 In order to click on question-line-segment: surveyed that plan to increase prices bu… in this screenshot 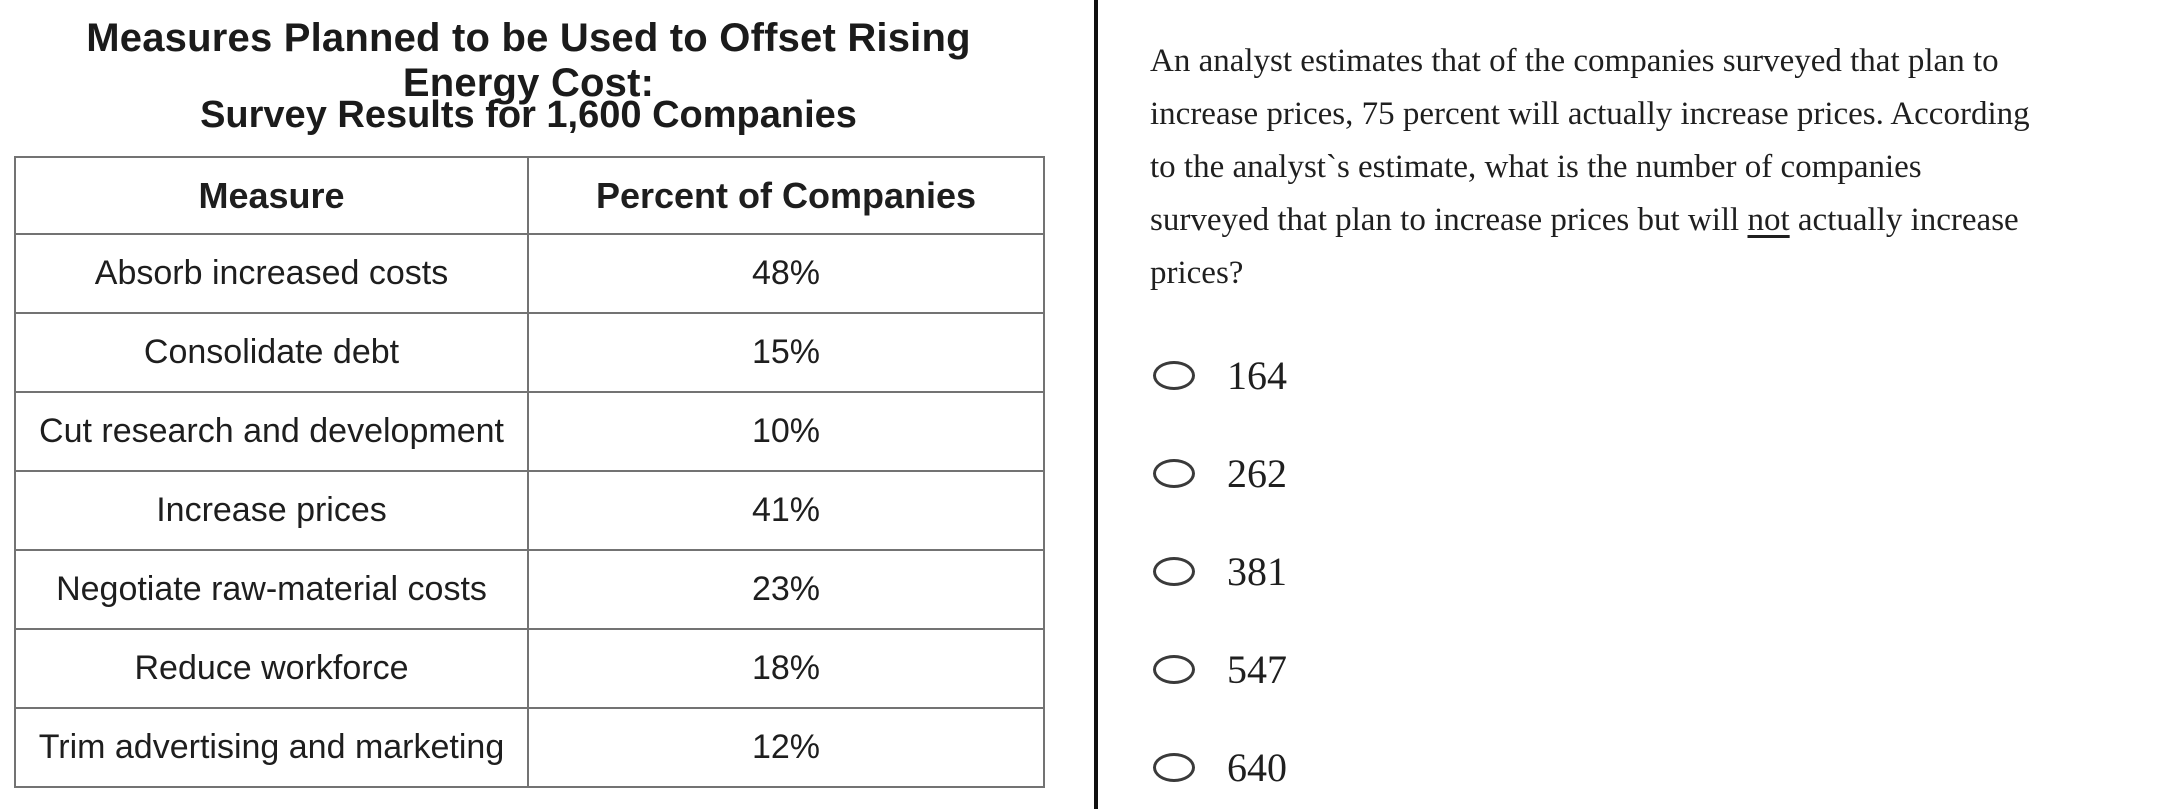, I will do `click(1449, 220)`.